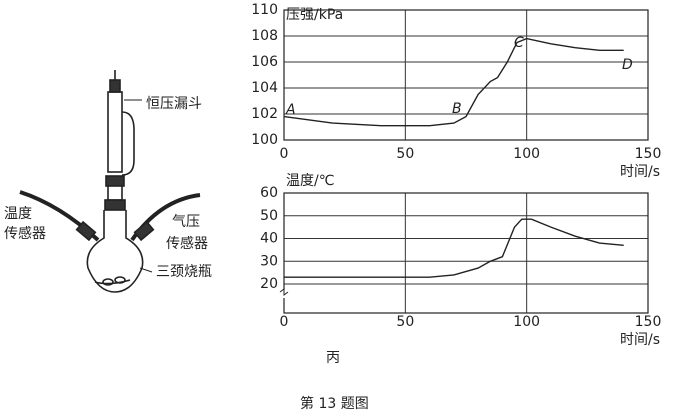 The image size is (694, 416). I want to click on y-tick-label: 60, so click(269, 193).